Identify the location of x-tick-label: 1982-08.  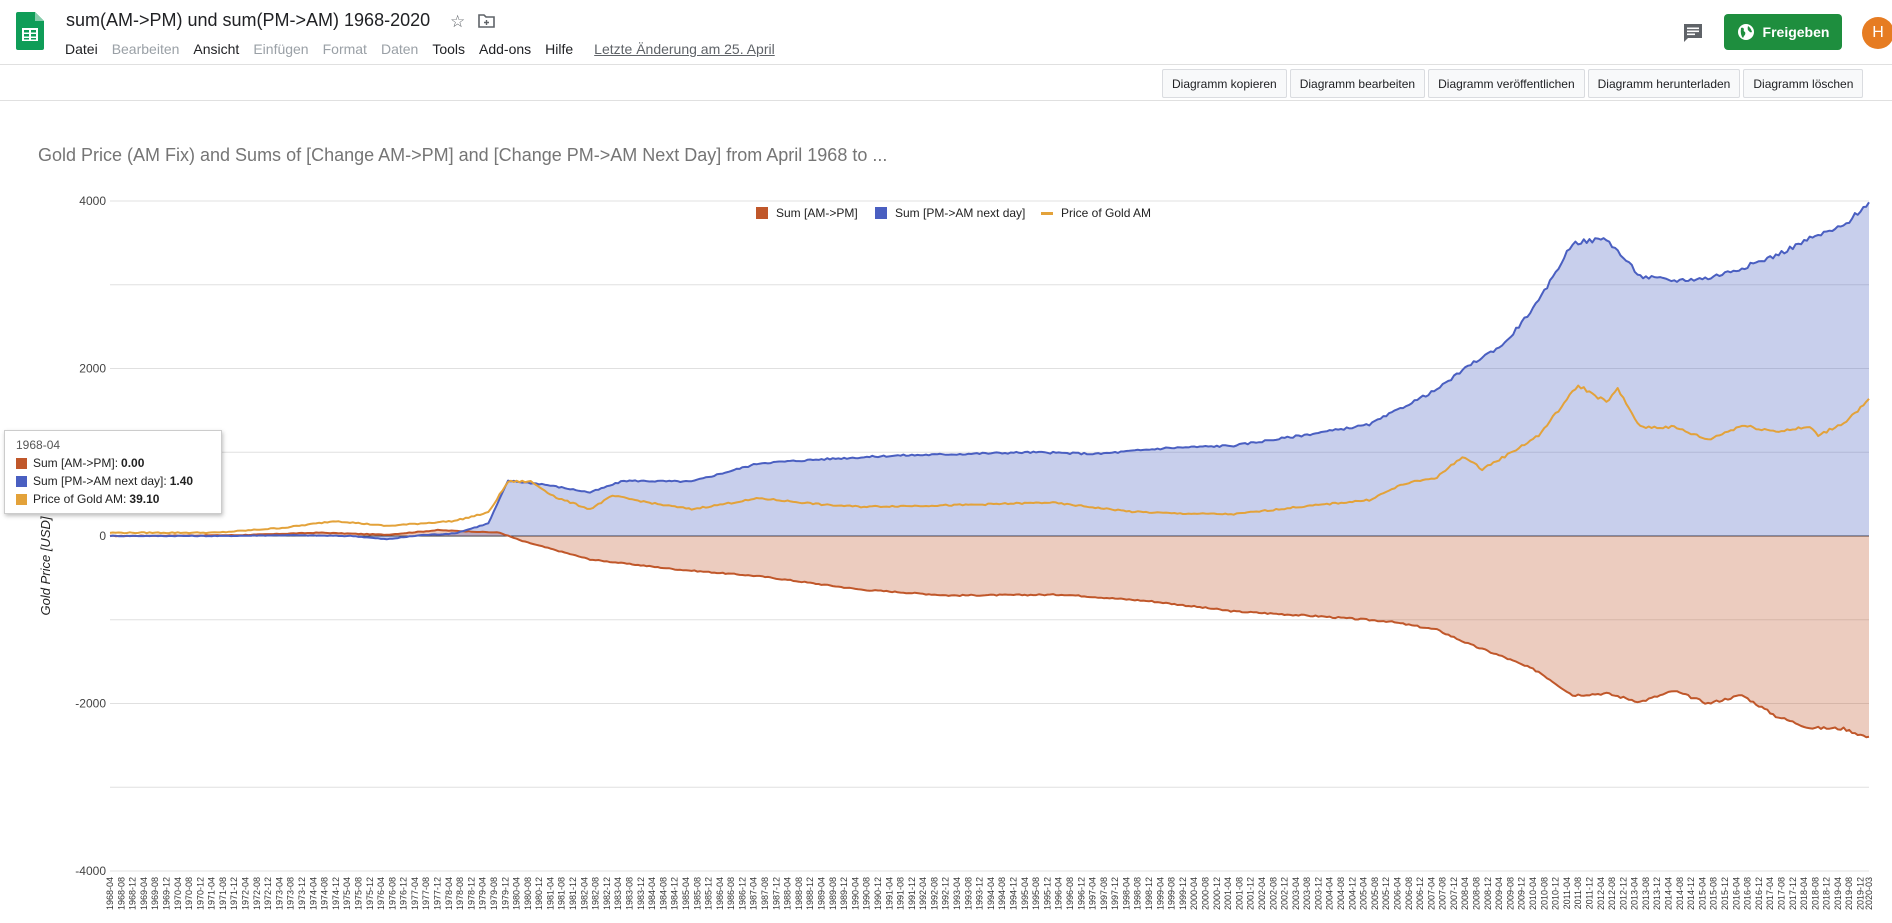
(596, 893).